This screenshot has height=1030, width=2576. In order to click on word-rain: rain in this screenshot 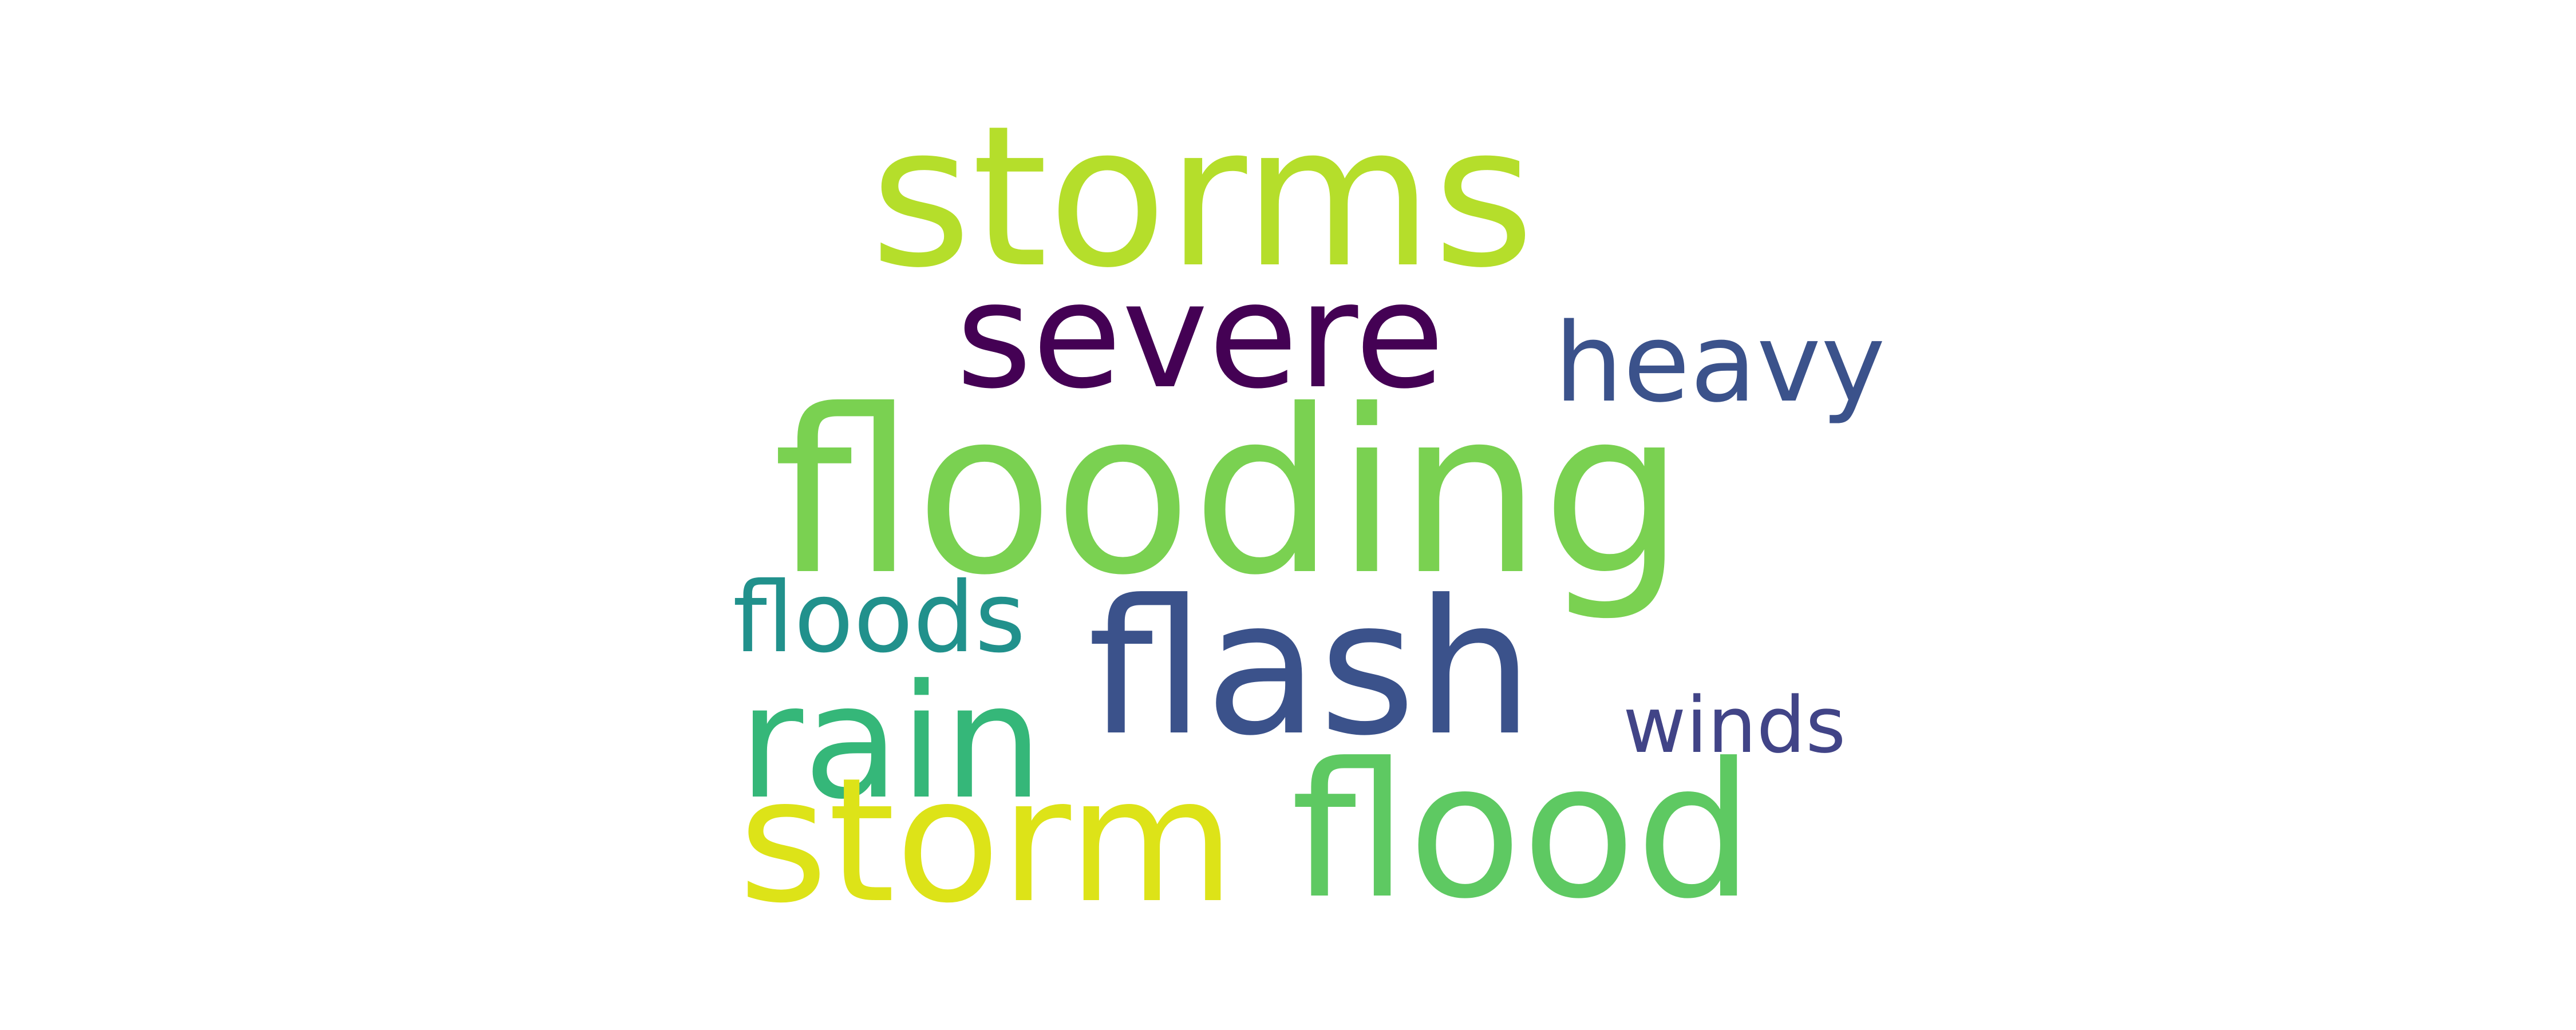, I will do `click(891, 742)`.